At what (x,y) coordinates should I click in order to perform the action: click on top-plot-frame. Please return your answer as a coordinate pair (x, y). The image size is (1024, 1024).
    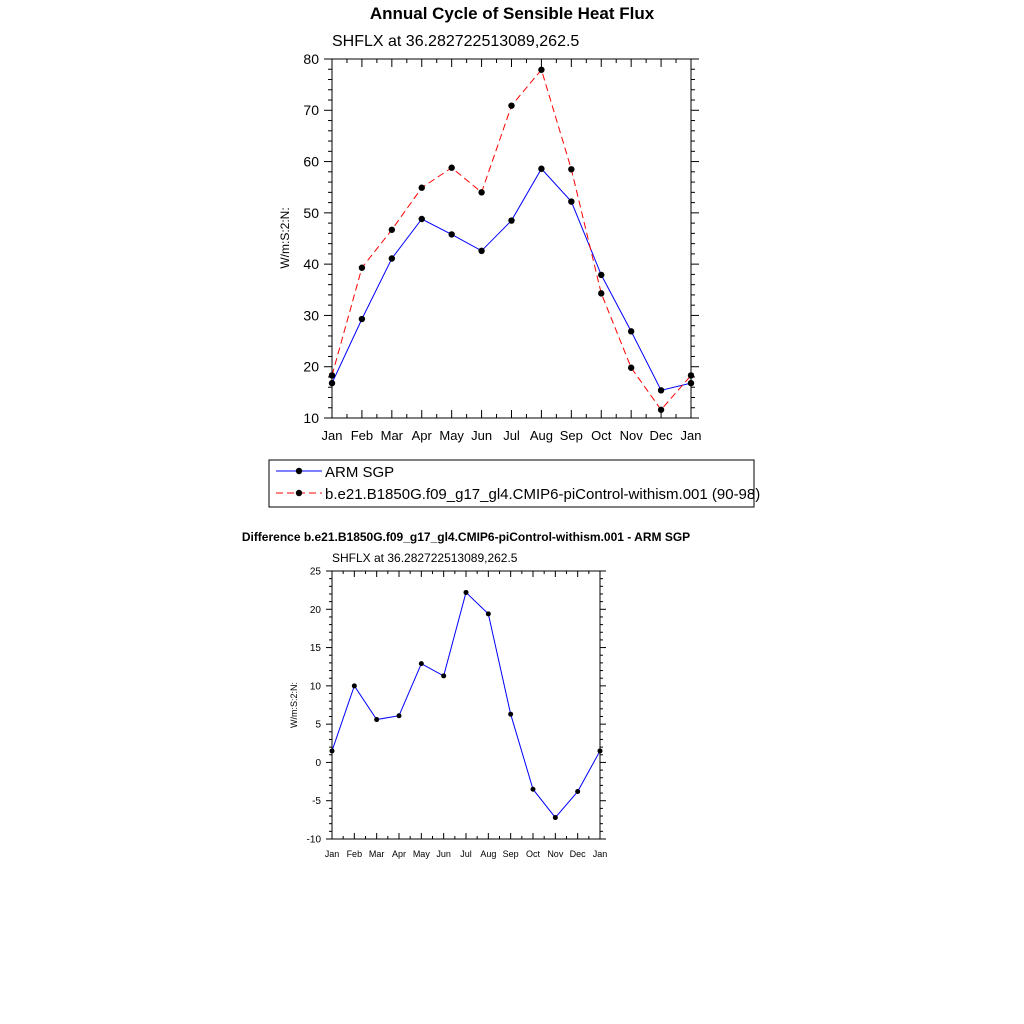
    Looking at the image, I should click on (511, 238).